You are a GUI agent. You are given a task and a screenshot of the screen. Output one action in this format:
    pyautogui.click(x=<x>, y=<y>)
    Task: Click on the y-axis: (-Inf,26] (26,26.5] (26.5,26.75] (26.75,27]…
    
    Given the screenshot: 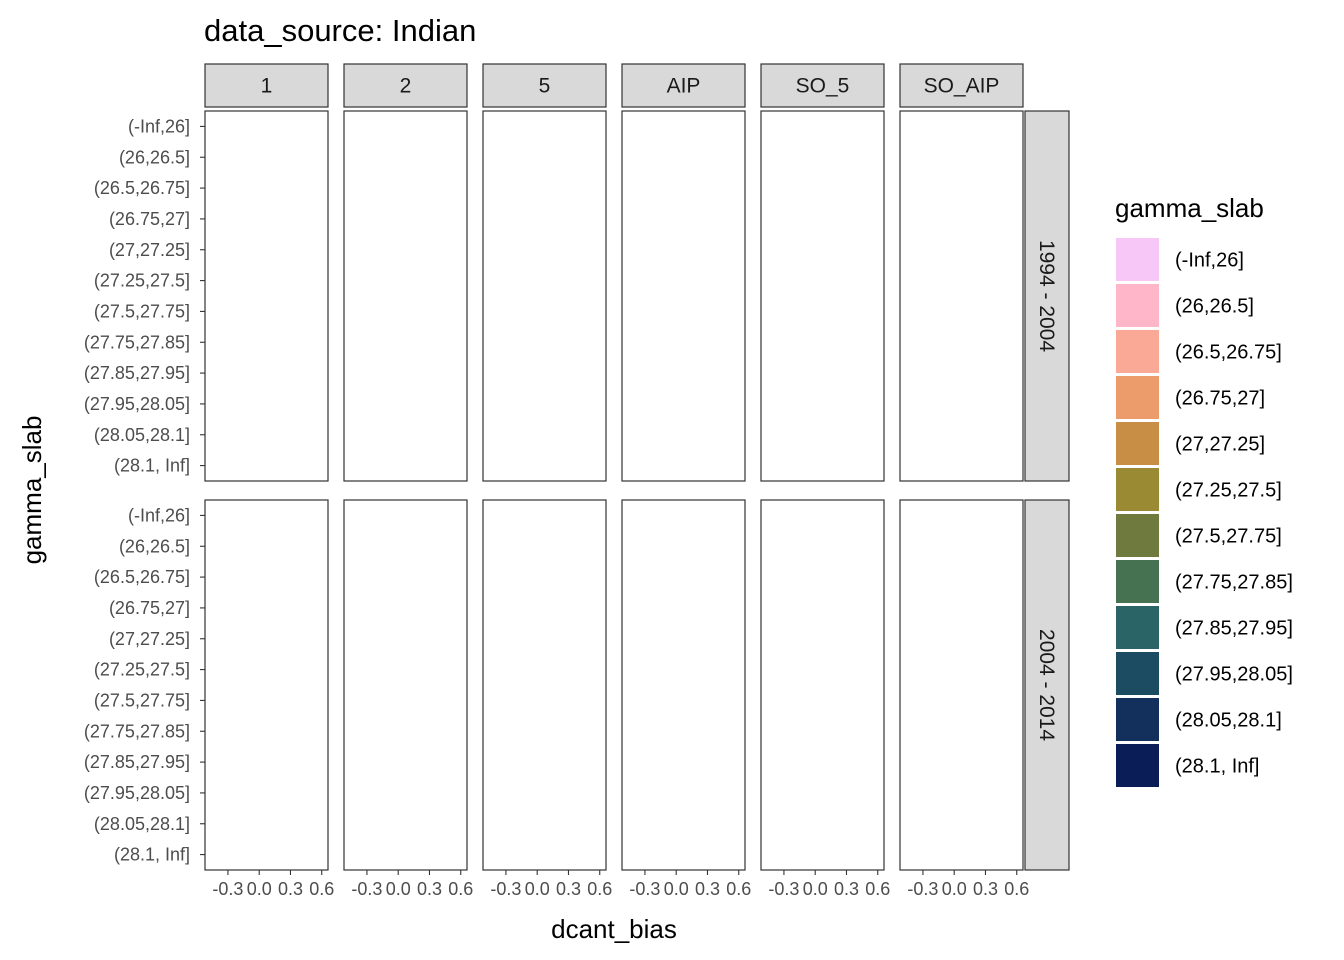 What is the action you would take?
    pyautogui.click(x=144, y=490)
    